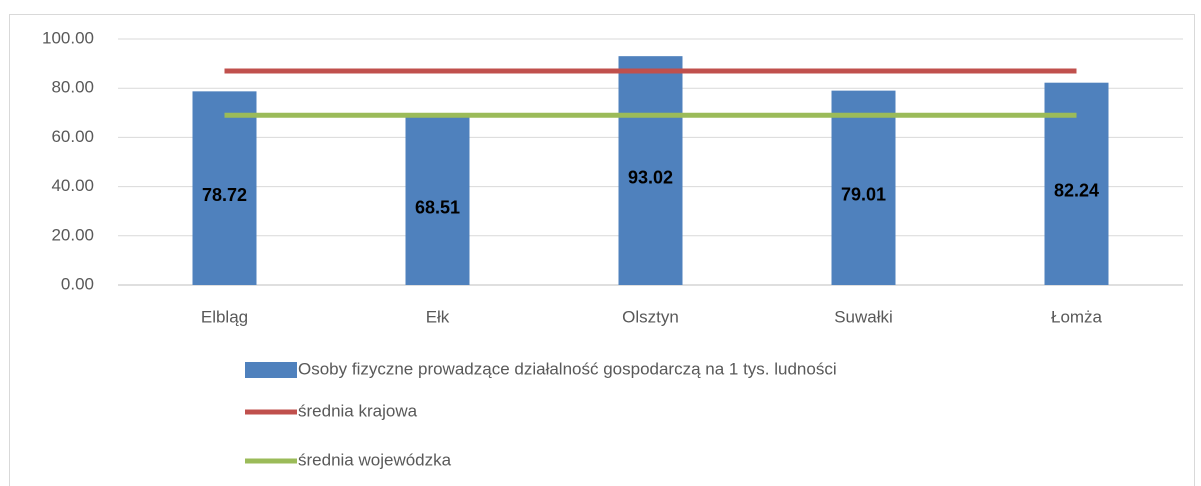 The height and width of the screenshot is (486, 1201). I want to click on x-tick-label: Ełk, so click(438, 316).